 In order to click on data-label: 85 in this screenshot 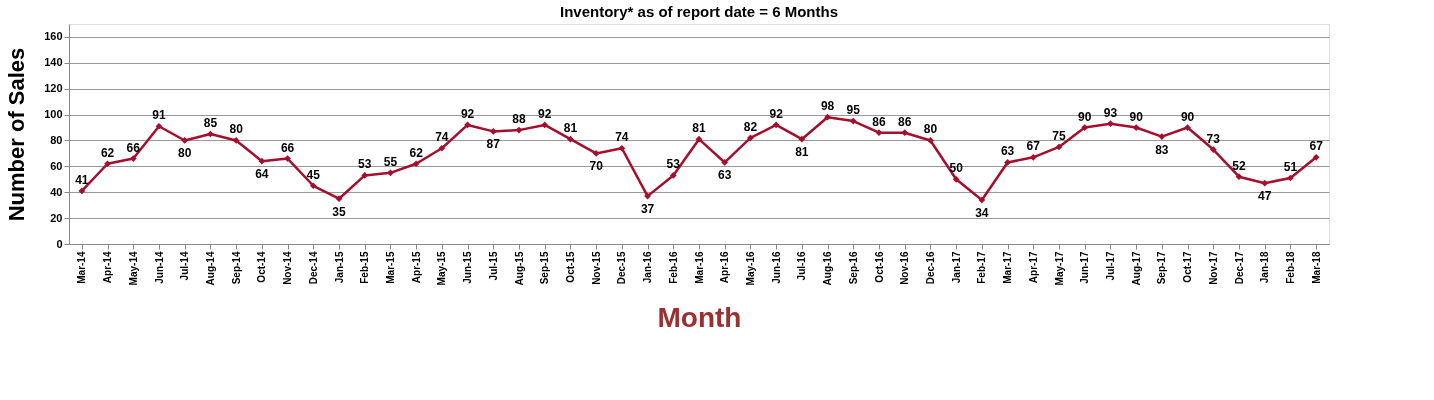, I will do `click(210, 123)`.